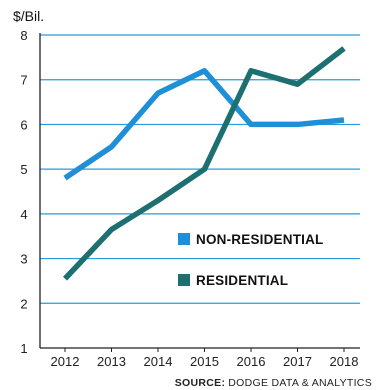 This screenshot has height=390, width=377. Describe the element at coordinates (23, 80) in the screenshot. I see `y-tick-label-7: 7` at that location.